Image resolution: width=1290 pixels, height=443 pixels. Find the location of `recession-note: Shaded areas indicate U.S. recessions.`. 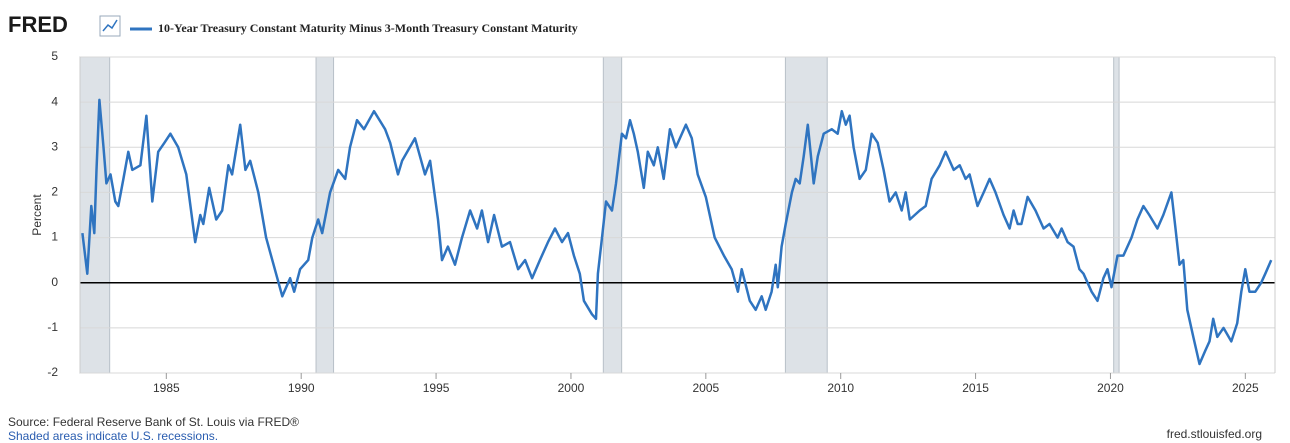

recession-note: Shaded areas indicate U.S. recessions. is located at coordinates (113, 436).